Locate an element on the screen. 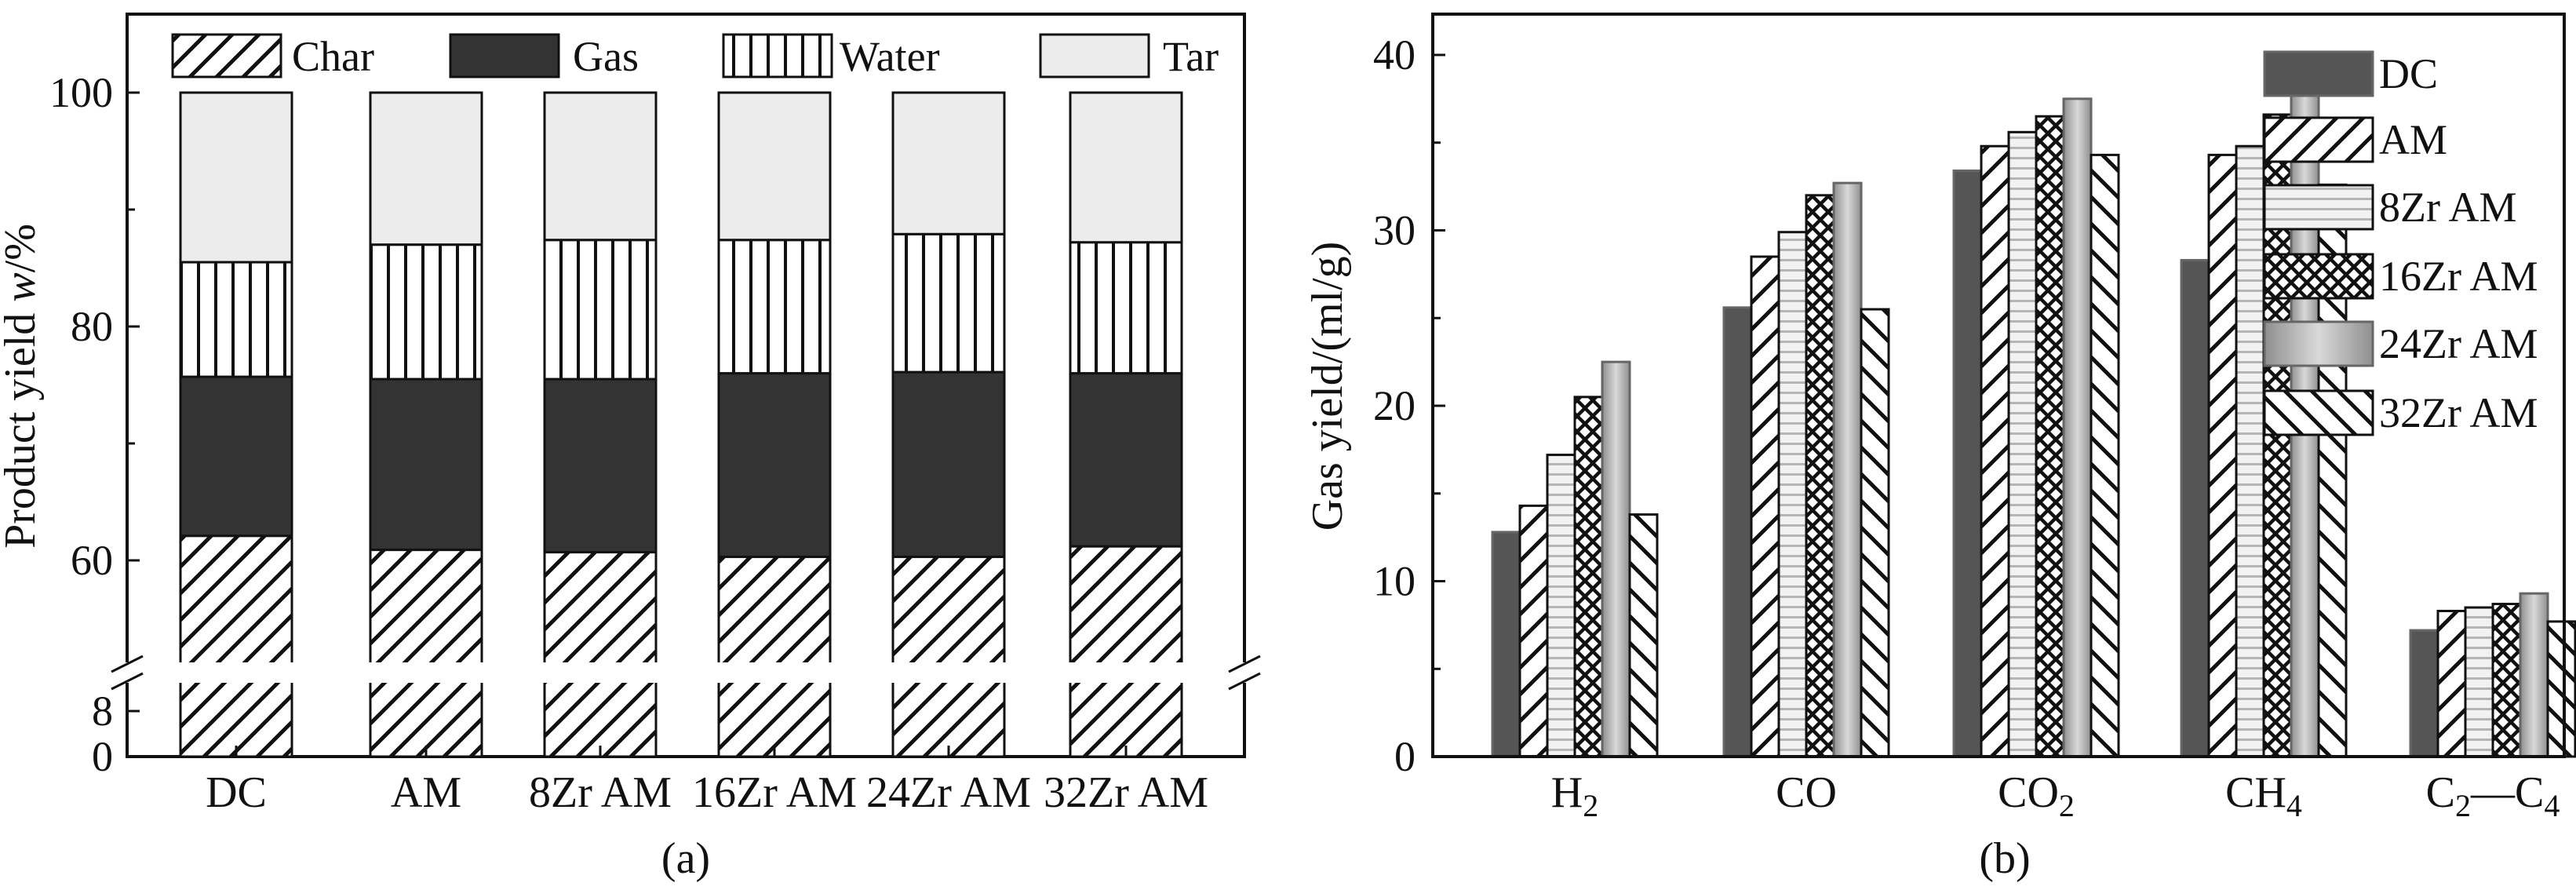  panel-b-y-ticks: 0 10 20 30 40 is located at coordinates (1409, 405).